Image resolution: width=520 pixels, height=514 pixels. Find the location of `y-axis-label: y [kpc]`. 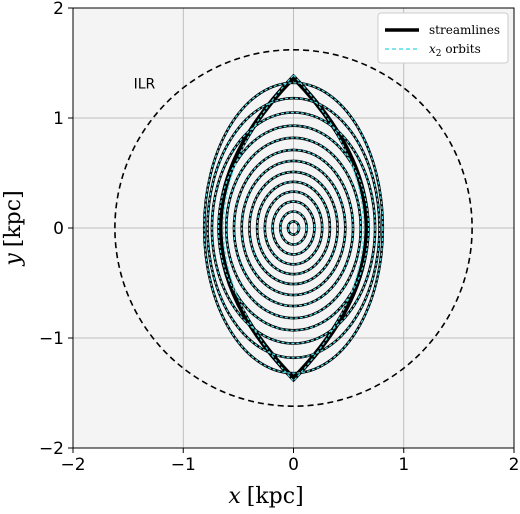

y-axis-label: y [kpc] is located at coordinates (13, 228).